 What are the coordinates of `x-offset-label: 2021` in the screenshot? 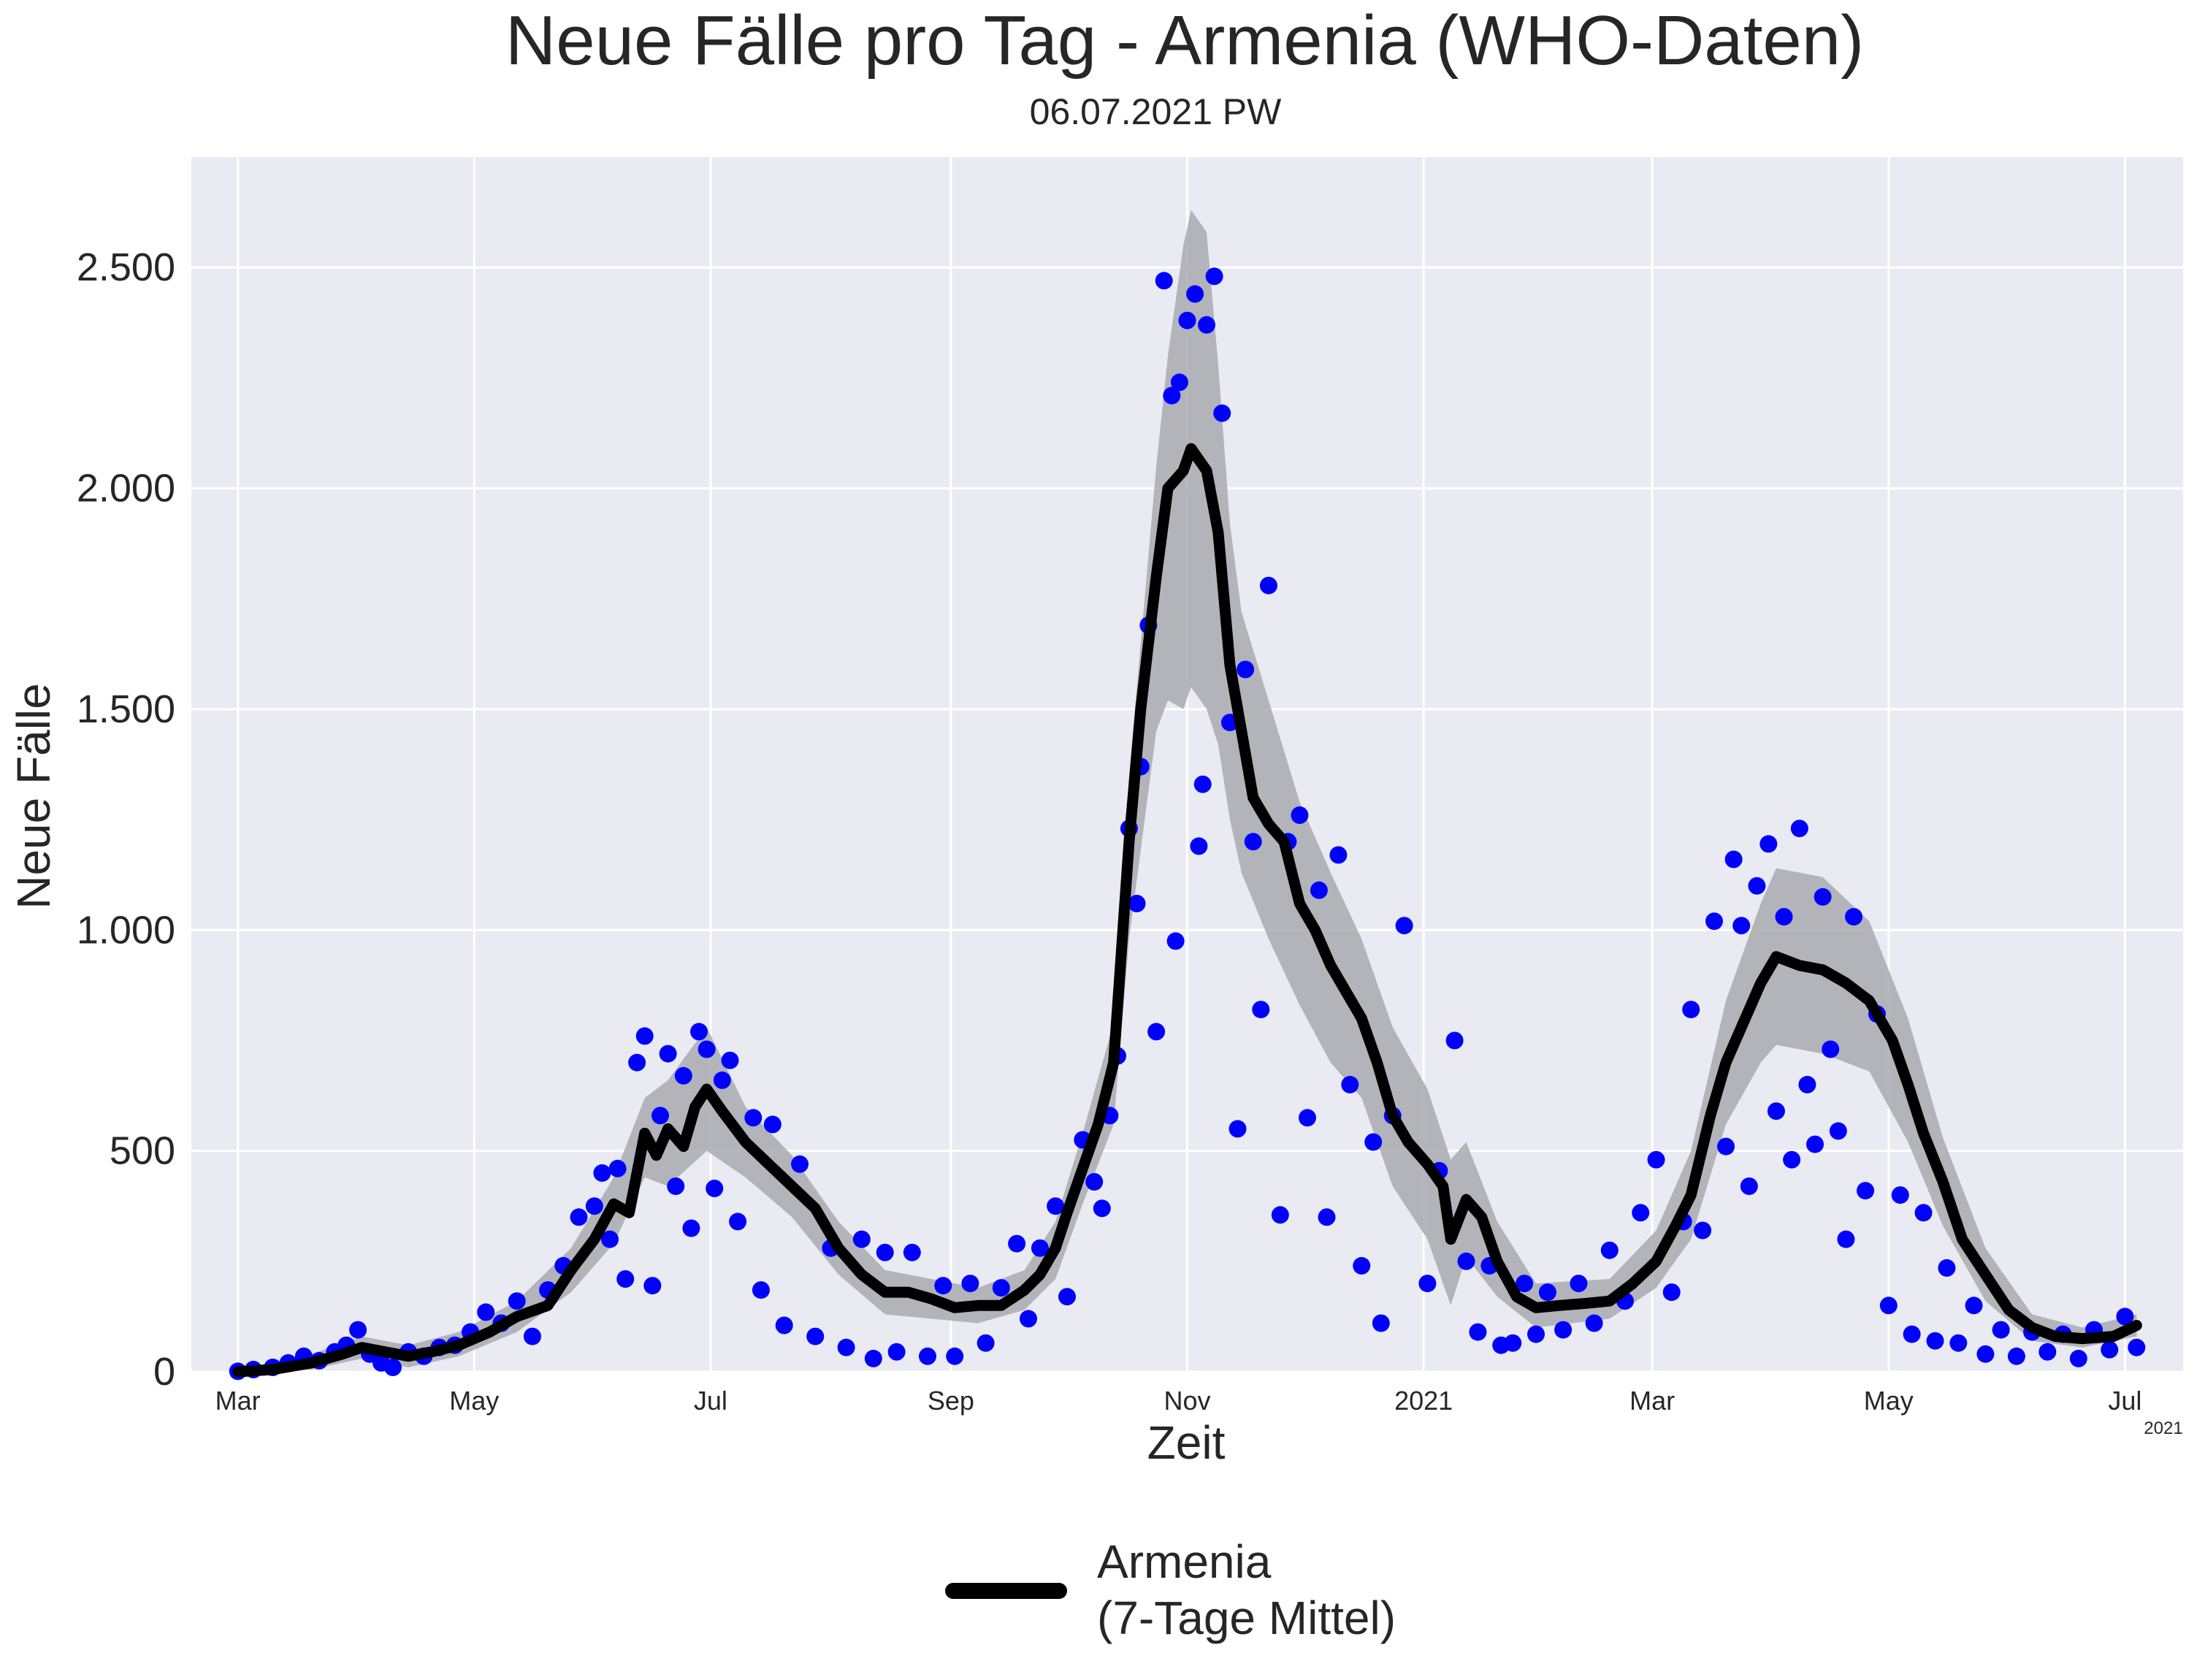 It's located at (2163, 1428).